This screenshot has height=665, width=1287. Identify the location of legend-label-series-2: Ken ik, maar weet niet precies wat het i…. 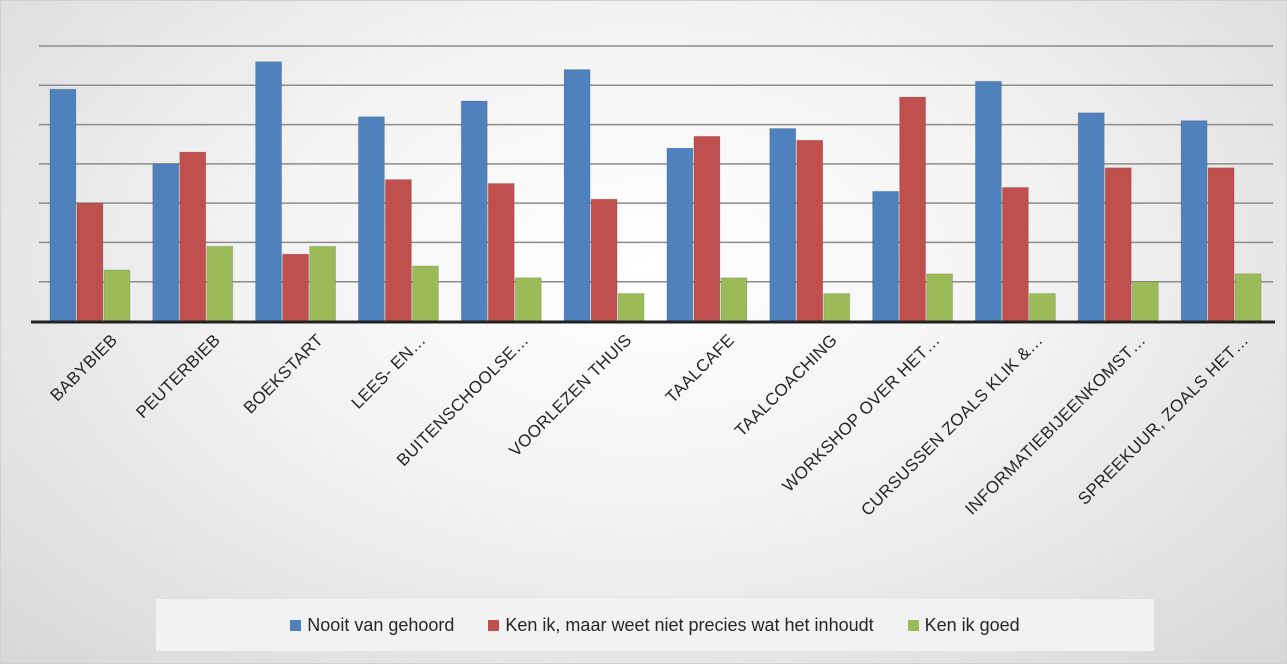
(689, 624).